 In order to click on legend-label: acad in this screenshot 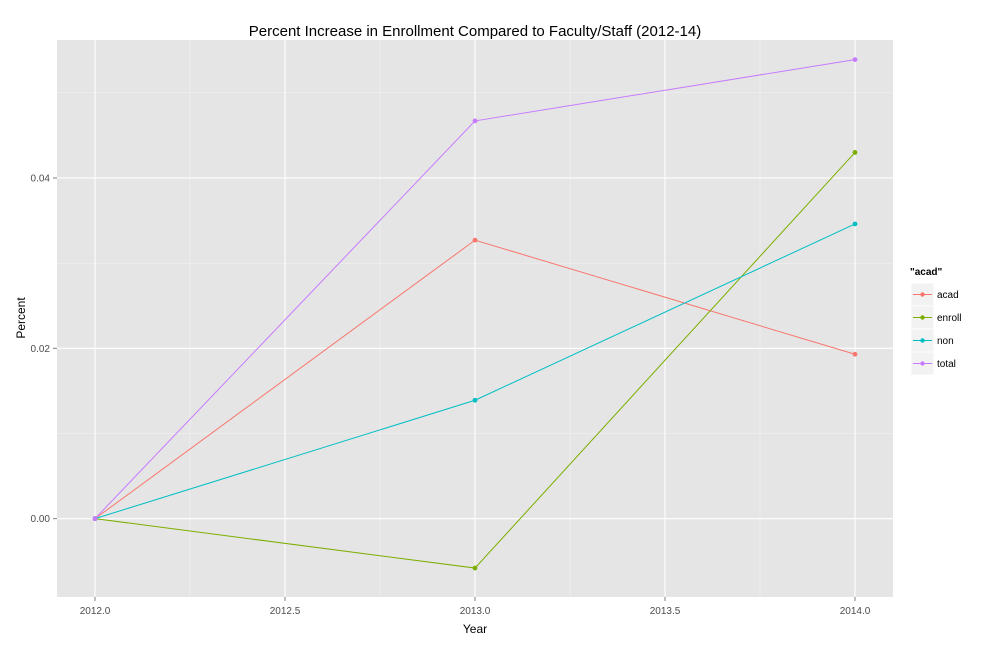, I will do `click(948, 295)`.